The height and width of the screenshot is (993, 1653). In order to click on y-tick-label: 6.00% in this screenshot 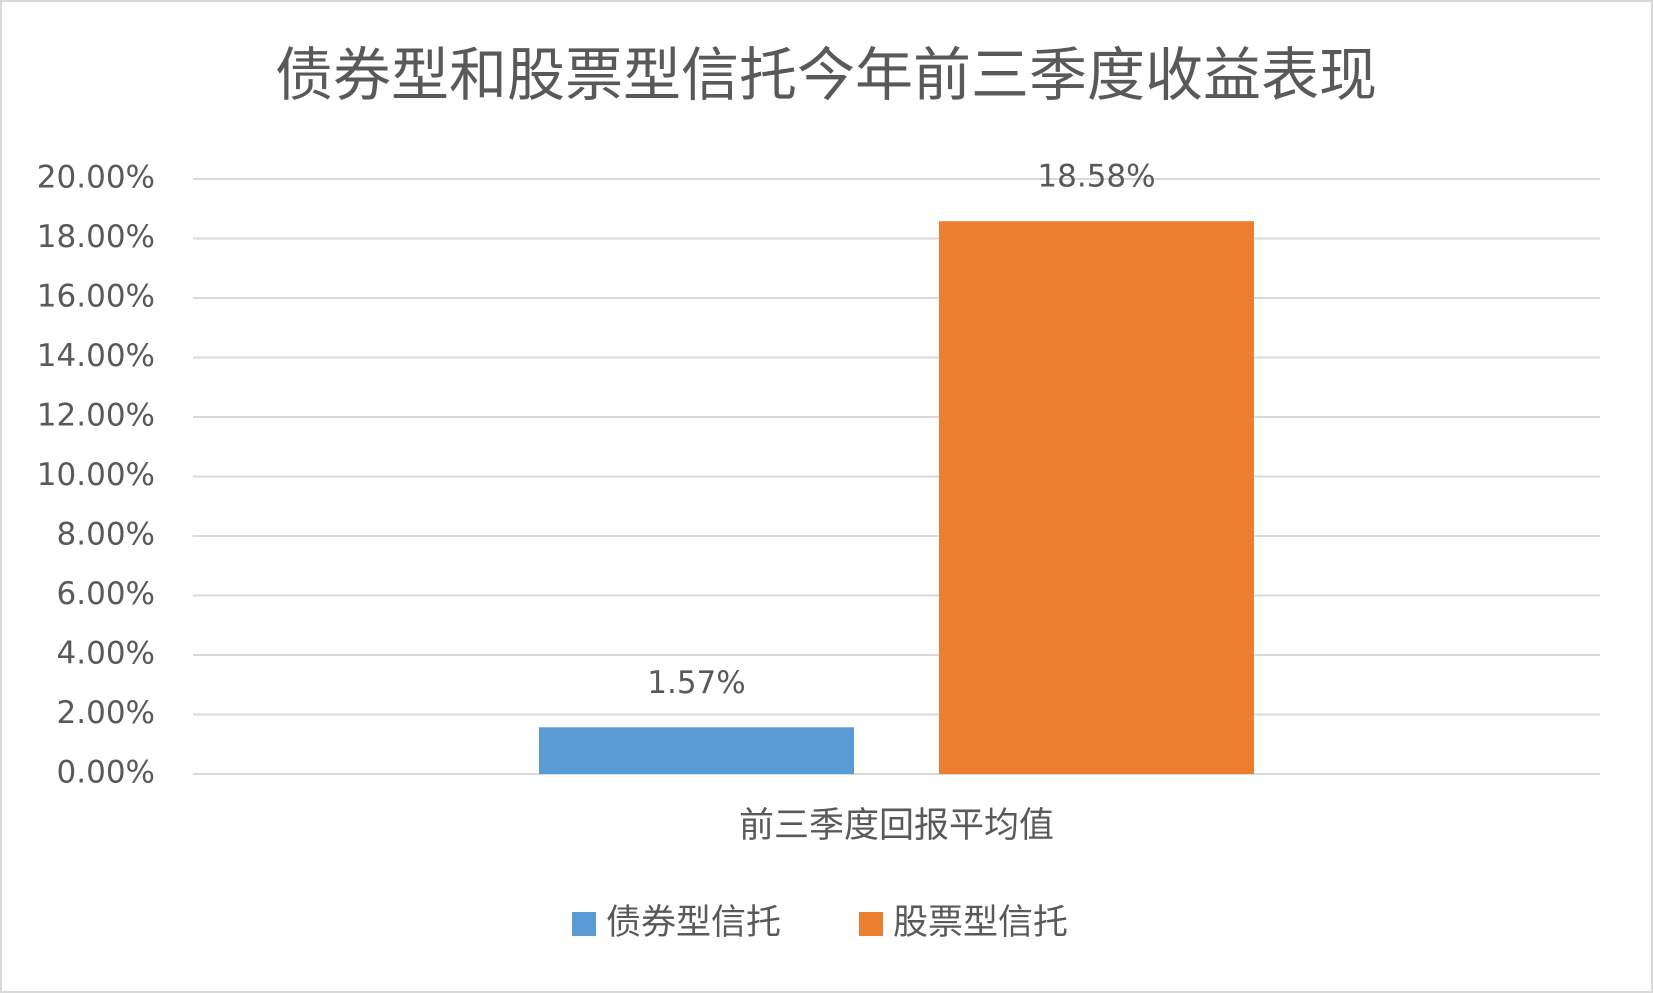, I will do `click(106, 594)`.